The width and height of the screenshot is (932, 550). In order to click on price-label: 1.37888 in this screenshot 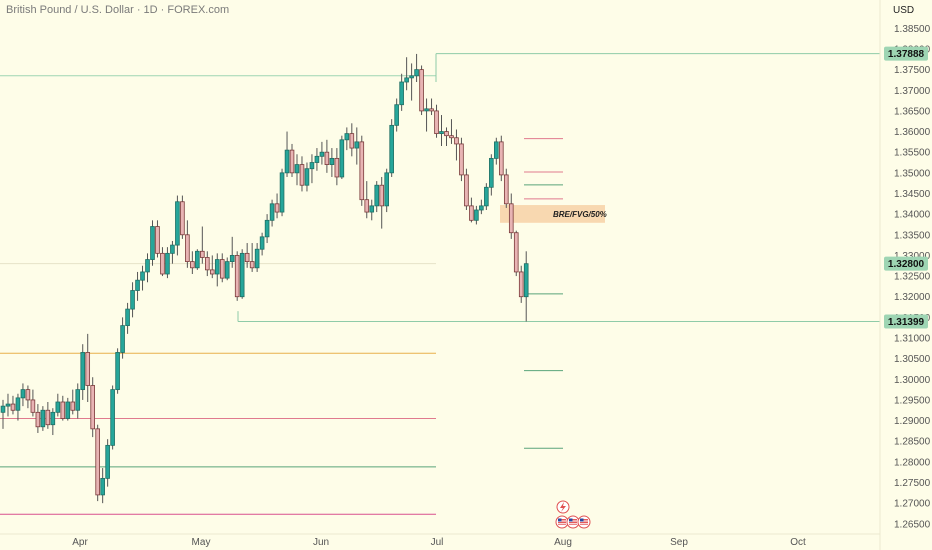, I will do `click(906, 54)`.